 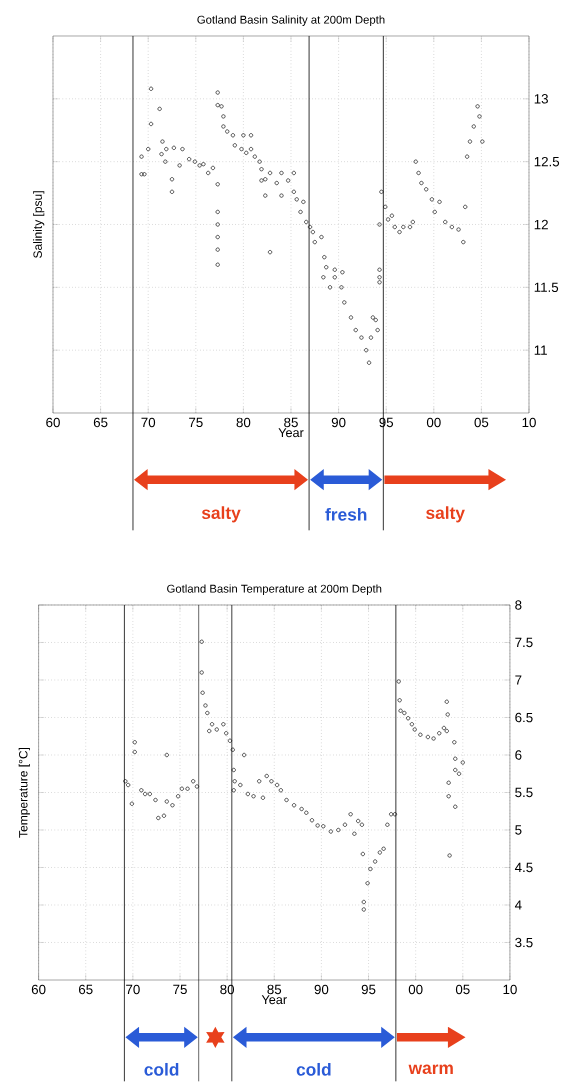 What do you see at coordinates (518, 680) in the screenshot?
I see `y-tick-label: 7` at bounding box center [518, 680].